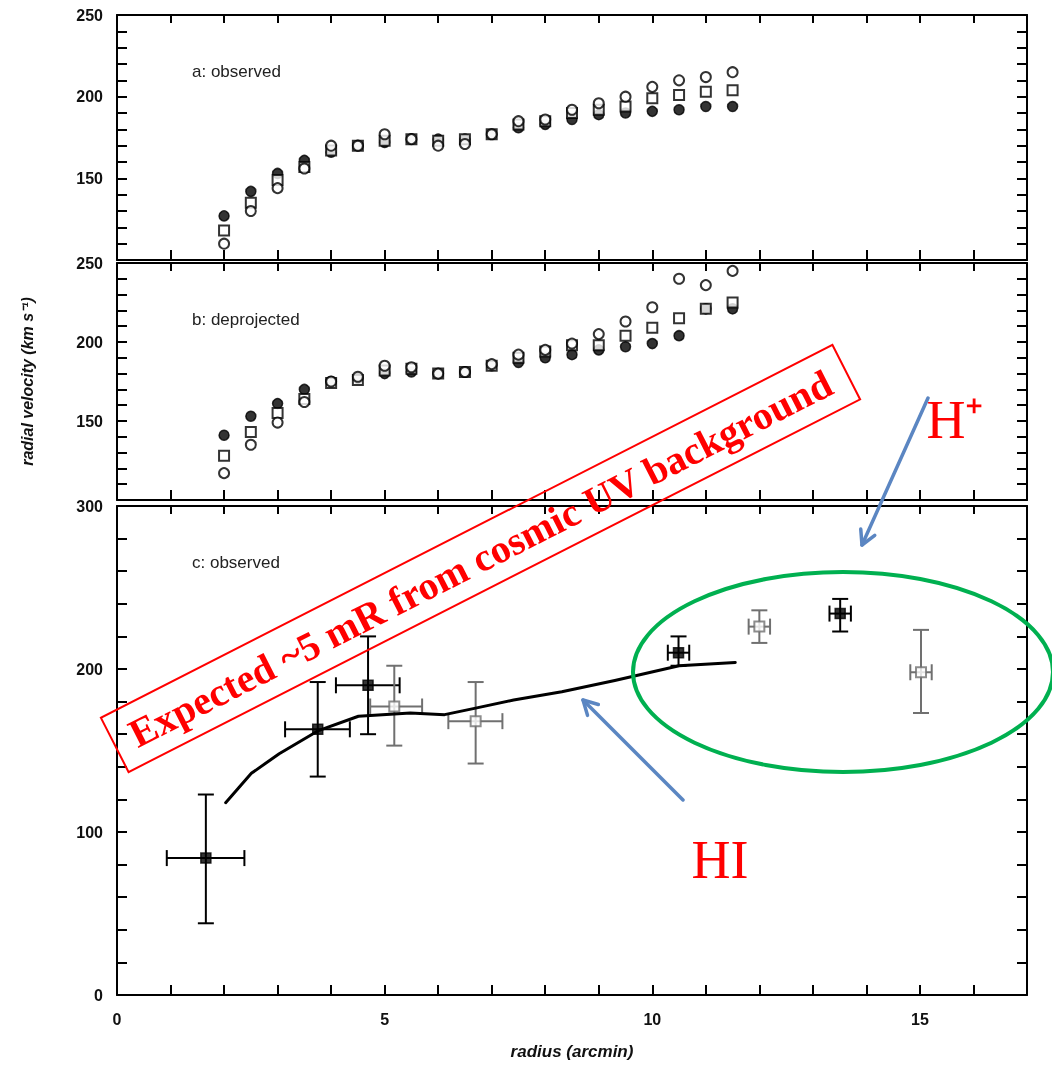  Describe the element at coordinates (720, 860) in the screenshot. I see `annotation: HI` at that location.